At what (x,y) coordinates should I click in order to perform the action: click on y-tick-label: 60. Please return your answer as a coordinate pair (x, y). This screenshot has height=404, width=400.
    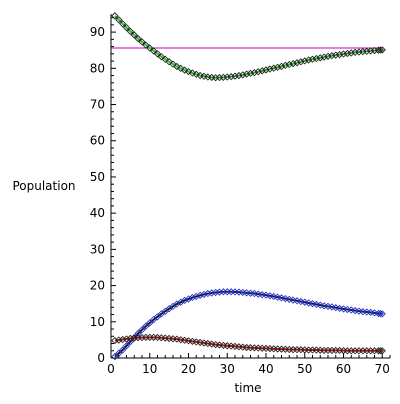
    Looking at the image, I should click on (97, 141).